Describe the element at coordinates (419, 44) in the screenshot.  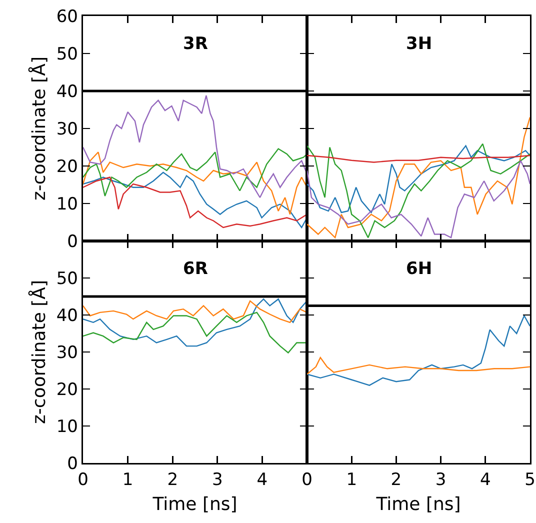
I see `text: 3H` at that location.